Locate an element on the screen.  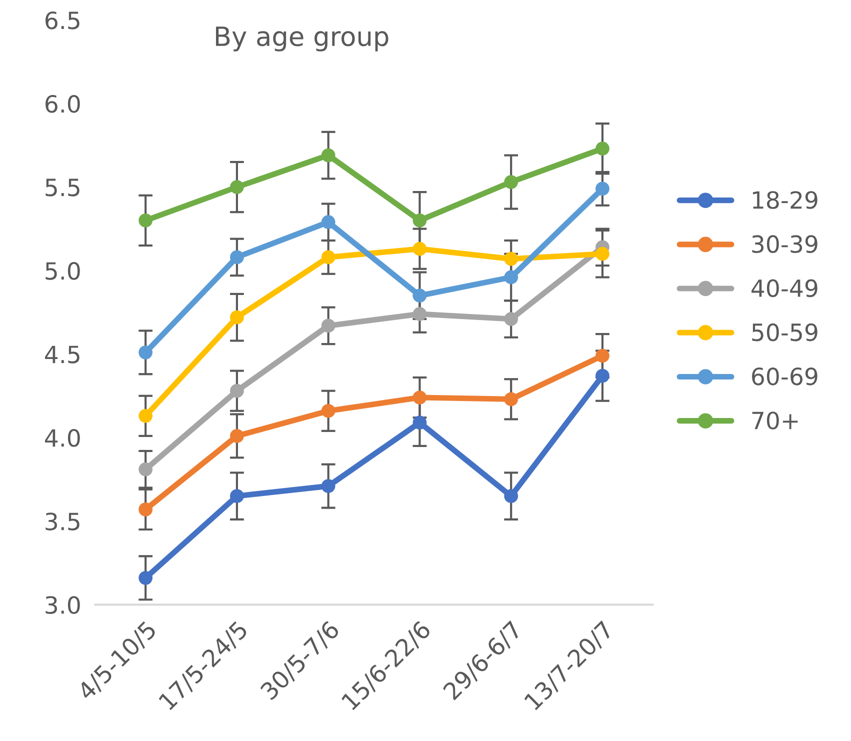
y-tick-label: 5.0 is located at coordinates (63, 271).